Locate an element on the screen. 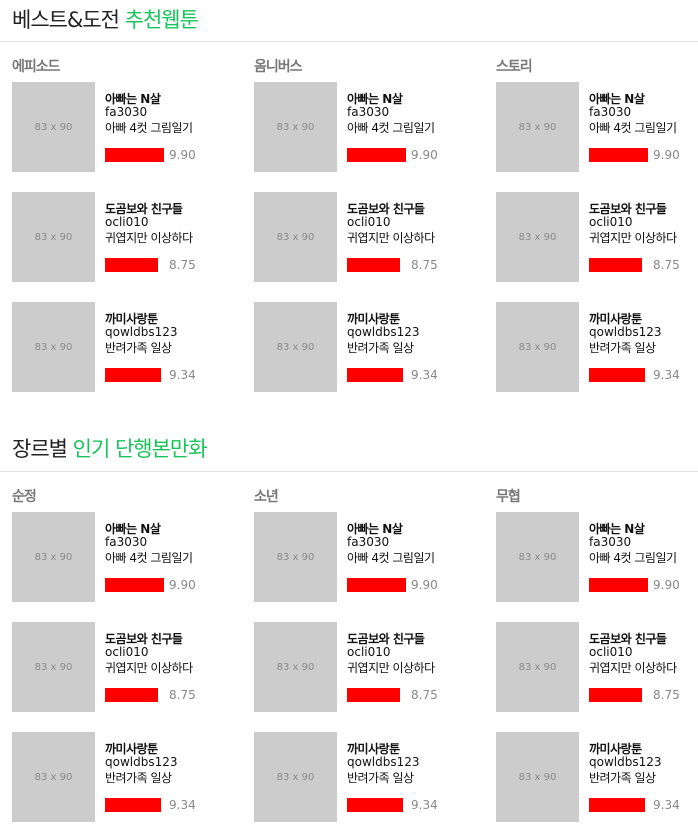 The height and width of the screenshot is (836, 698). column-heading: 무협 is located at coordinates (508, 497).